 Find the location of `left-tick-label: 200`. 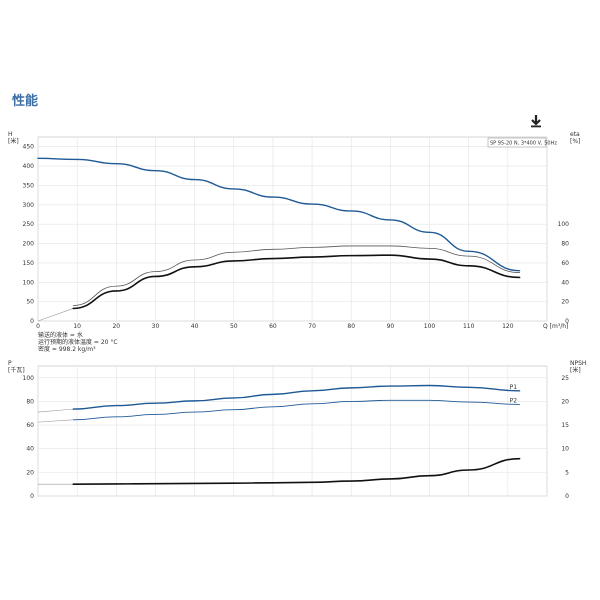

left-tick-label: 200 is located at coordinates (29, 244).